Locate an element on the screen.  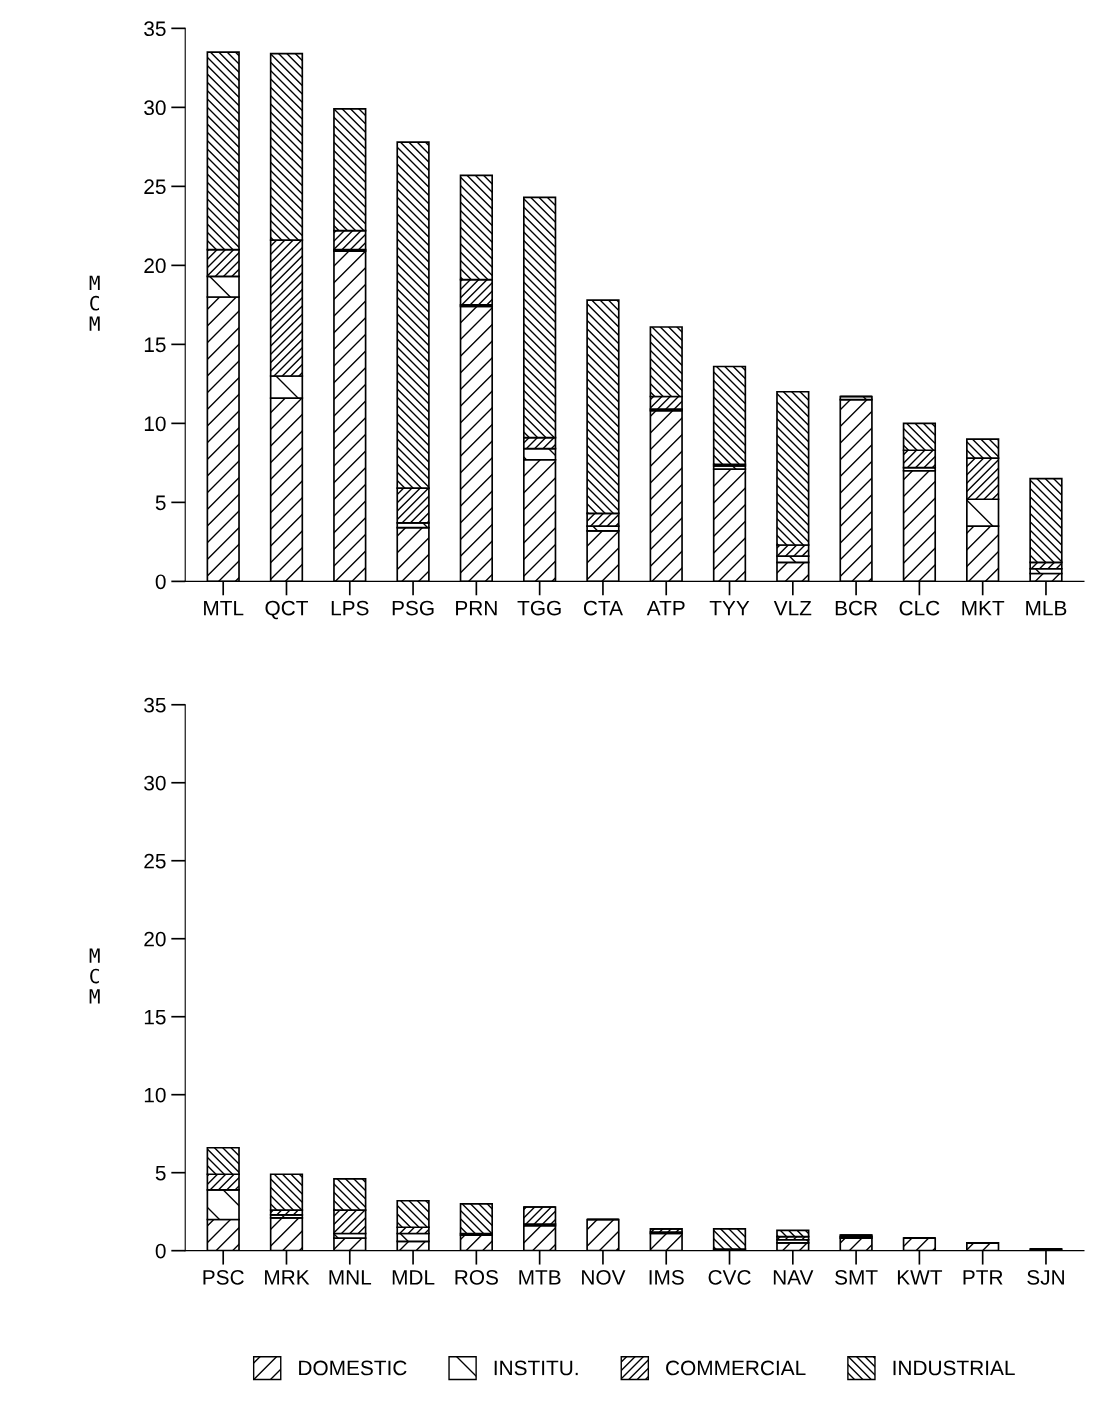
x-tick-label: CTA is located at coordinates (603, 608).